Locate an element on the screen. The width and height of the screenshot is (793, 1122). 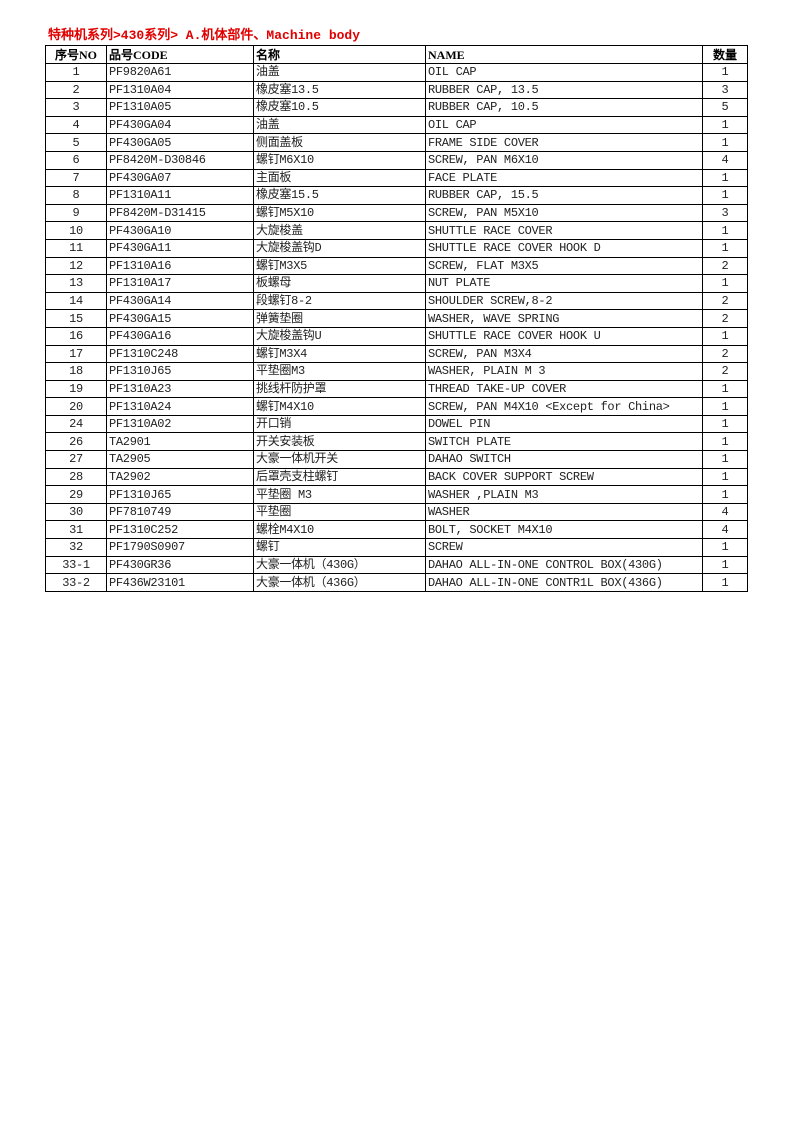
table-row: 27 TA2905 大豪一体机开关 DAHAO SWITCH 1 is located at coordinates (396, 459).